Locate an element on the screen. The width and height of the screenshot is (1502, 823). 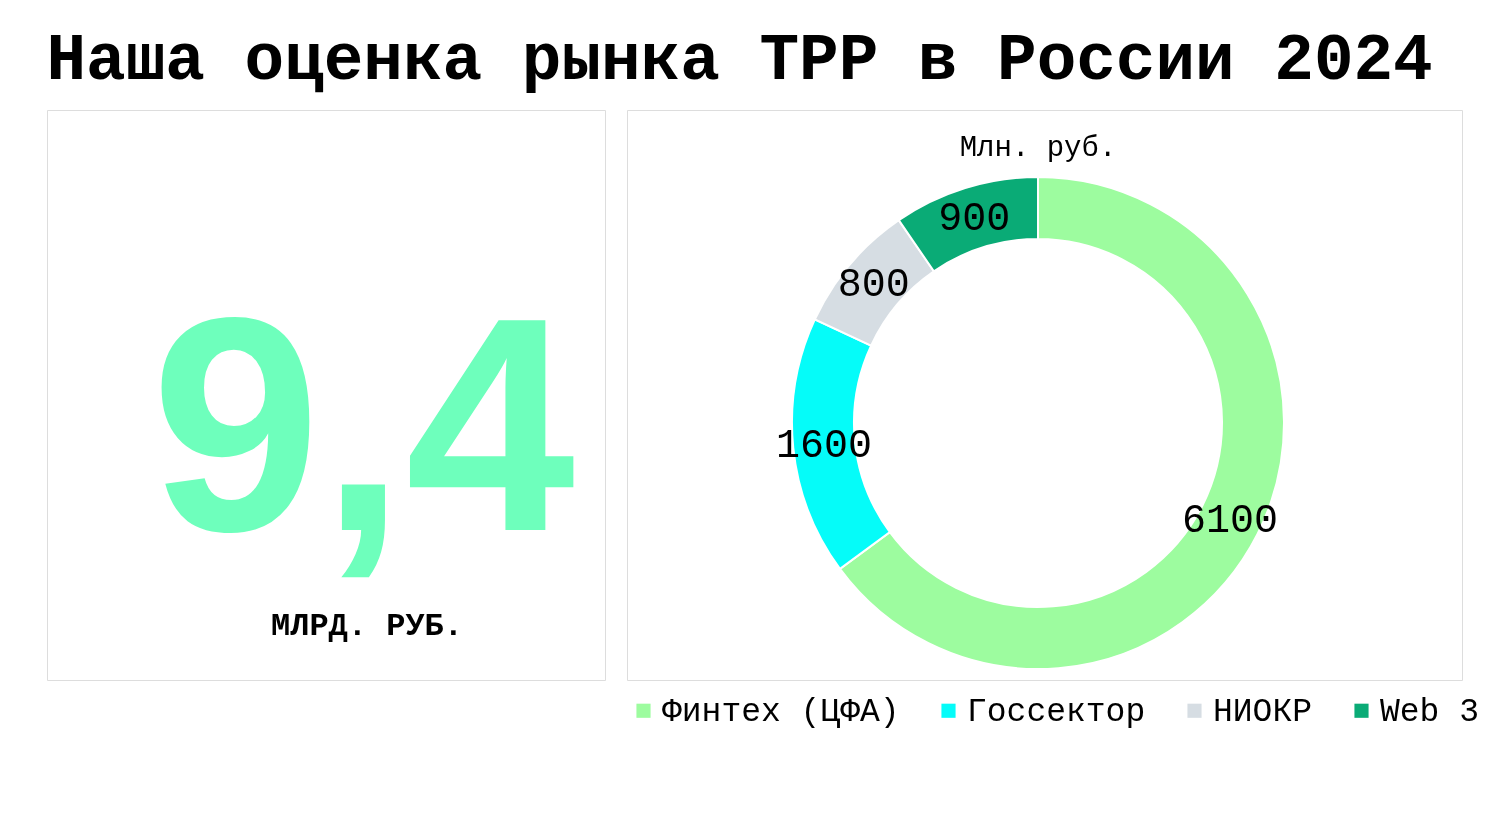
data-label: 6100 is located at coordinates (1229, 521).